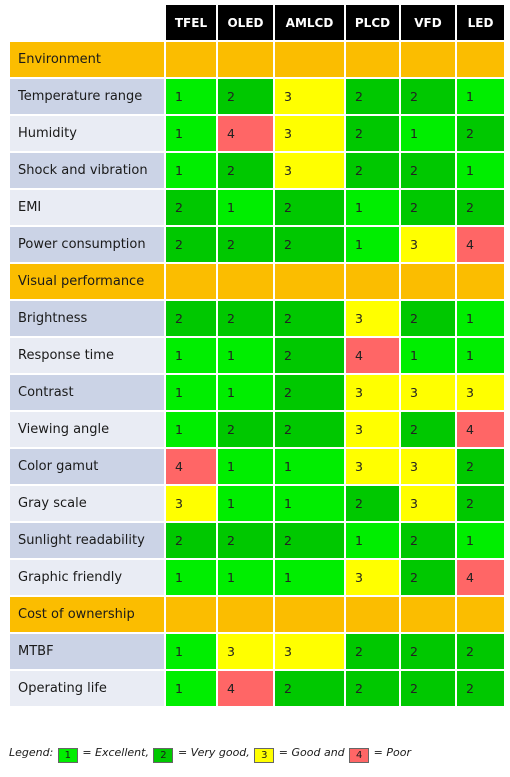 The width and height of the screenshot is (510, 777). I want to click on row-label: Brightness, so click(87, 318).